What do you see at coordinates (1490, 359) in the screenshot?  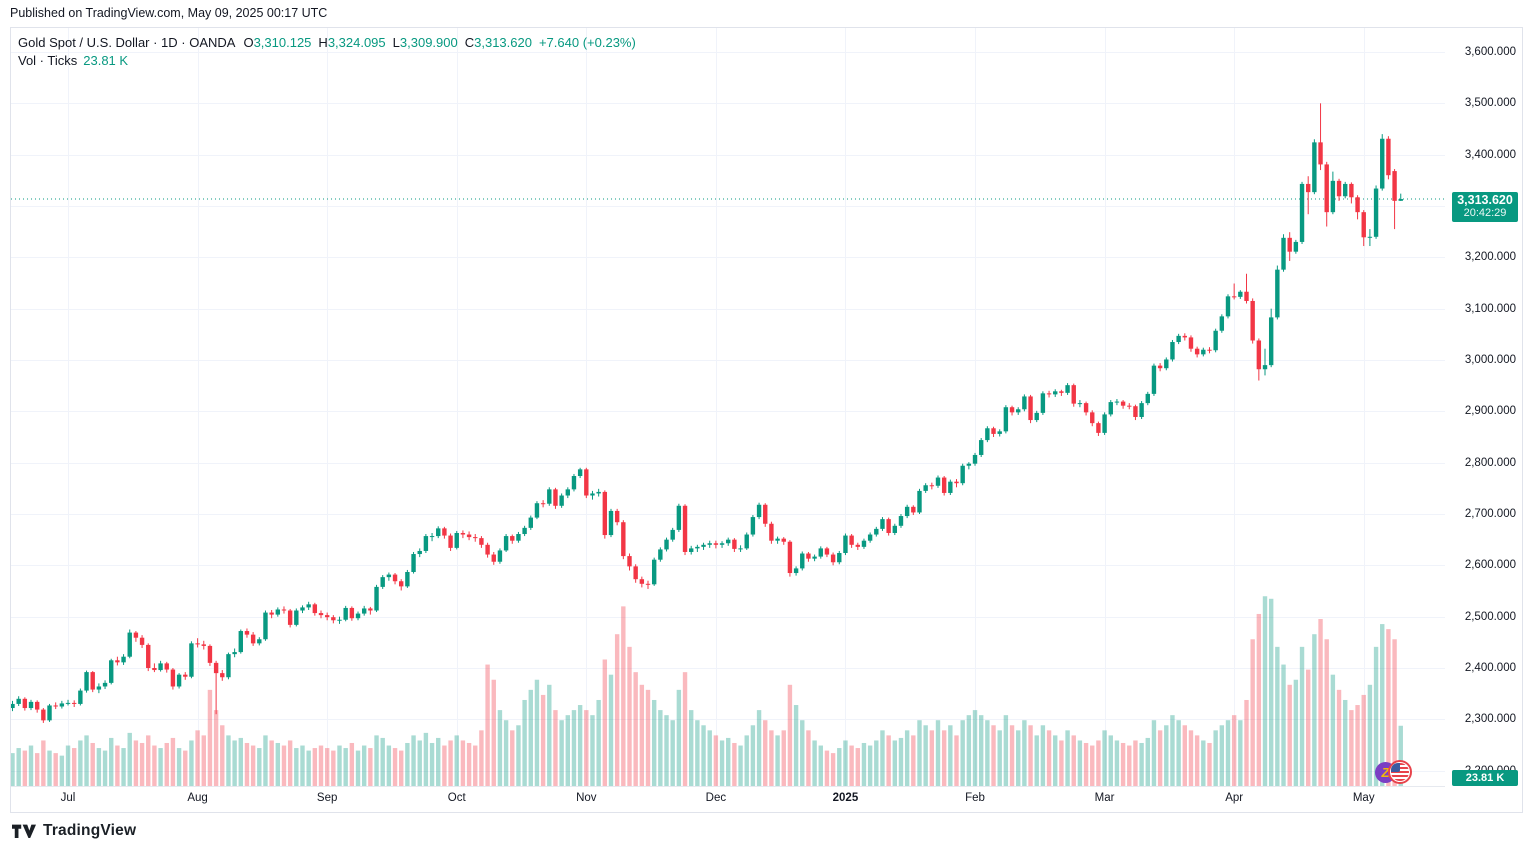 I see `price-axis-label: 3,000.000` at bounding box center [1490, 359].